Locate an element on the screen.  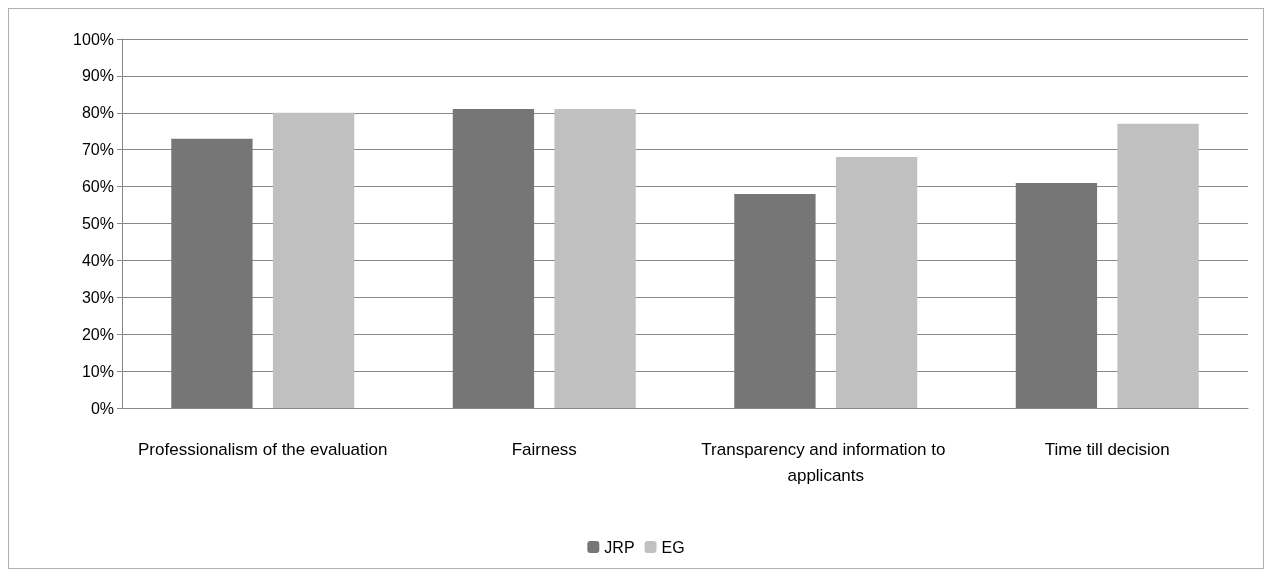
y-tick-label: 70% is located at coordinates (97, 150).